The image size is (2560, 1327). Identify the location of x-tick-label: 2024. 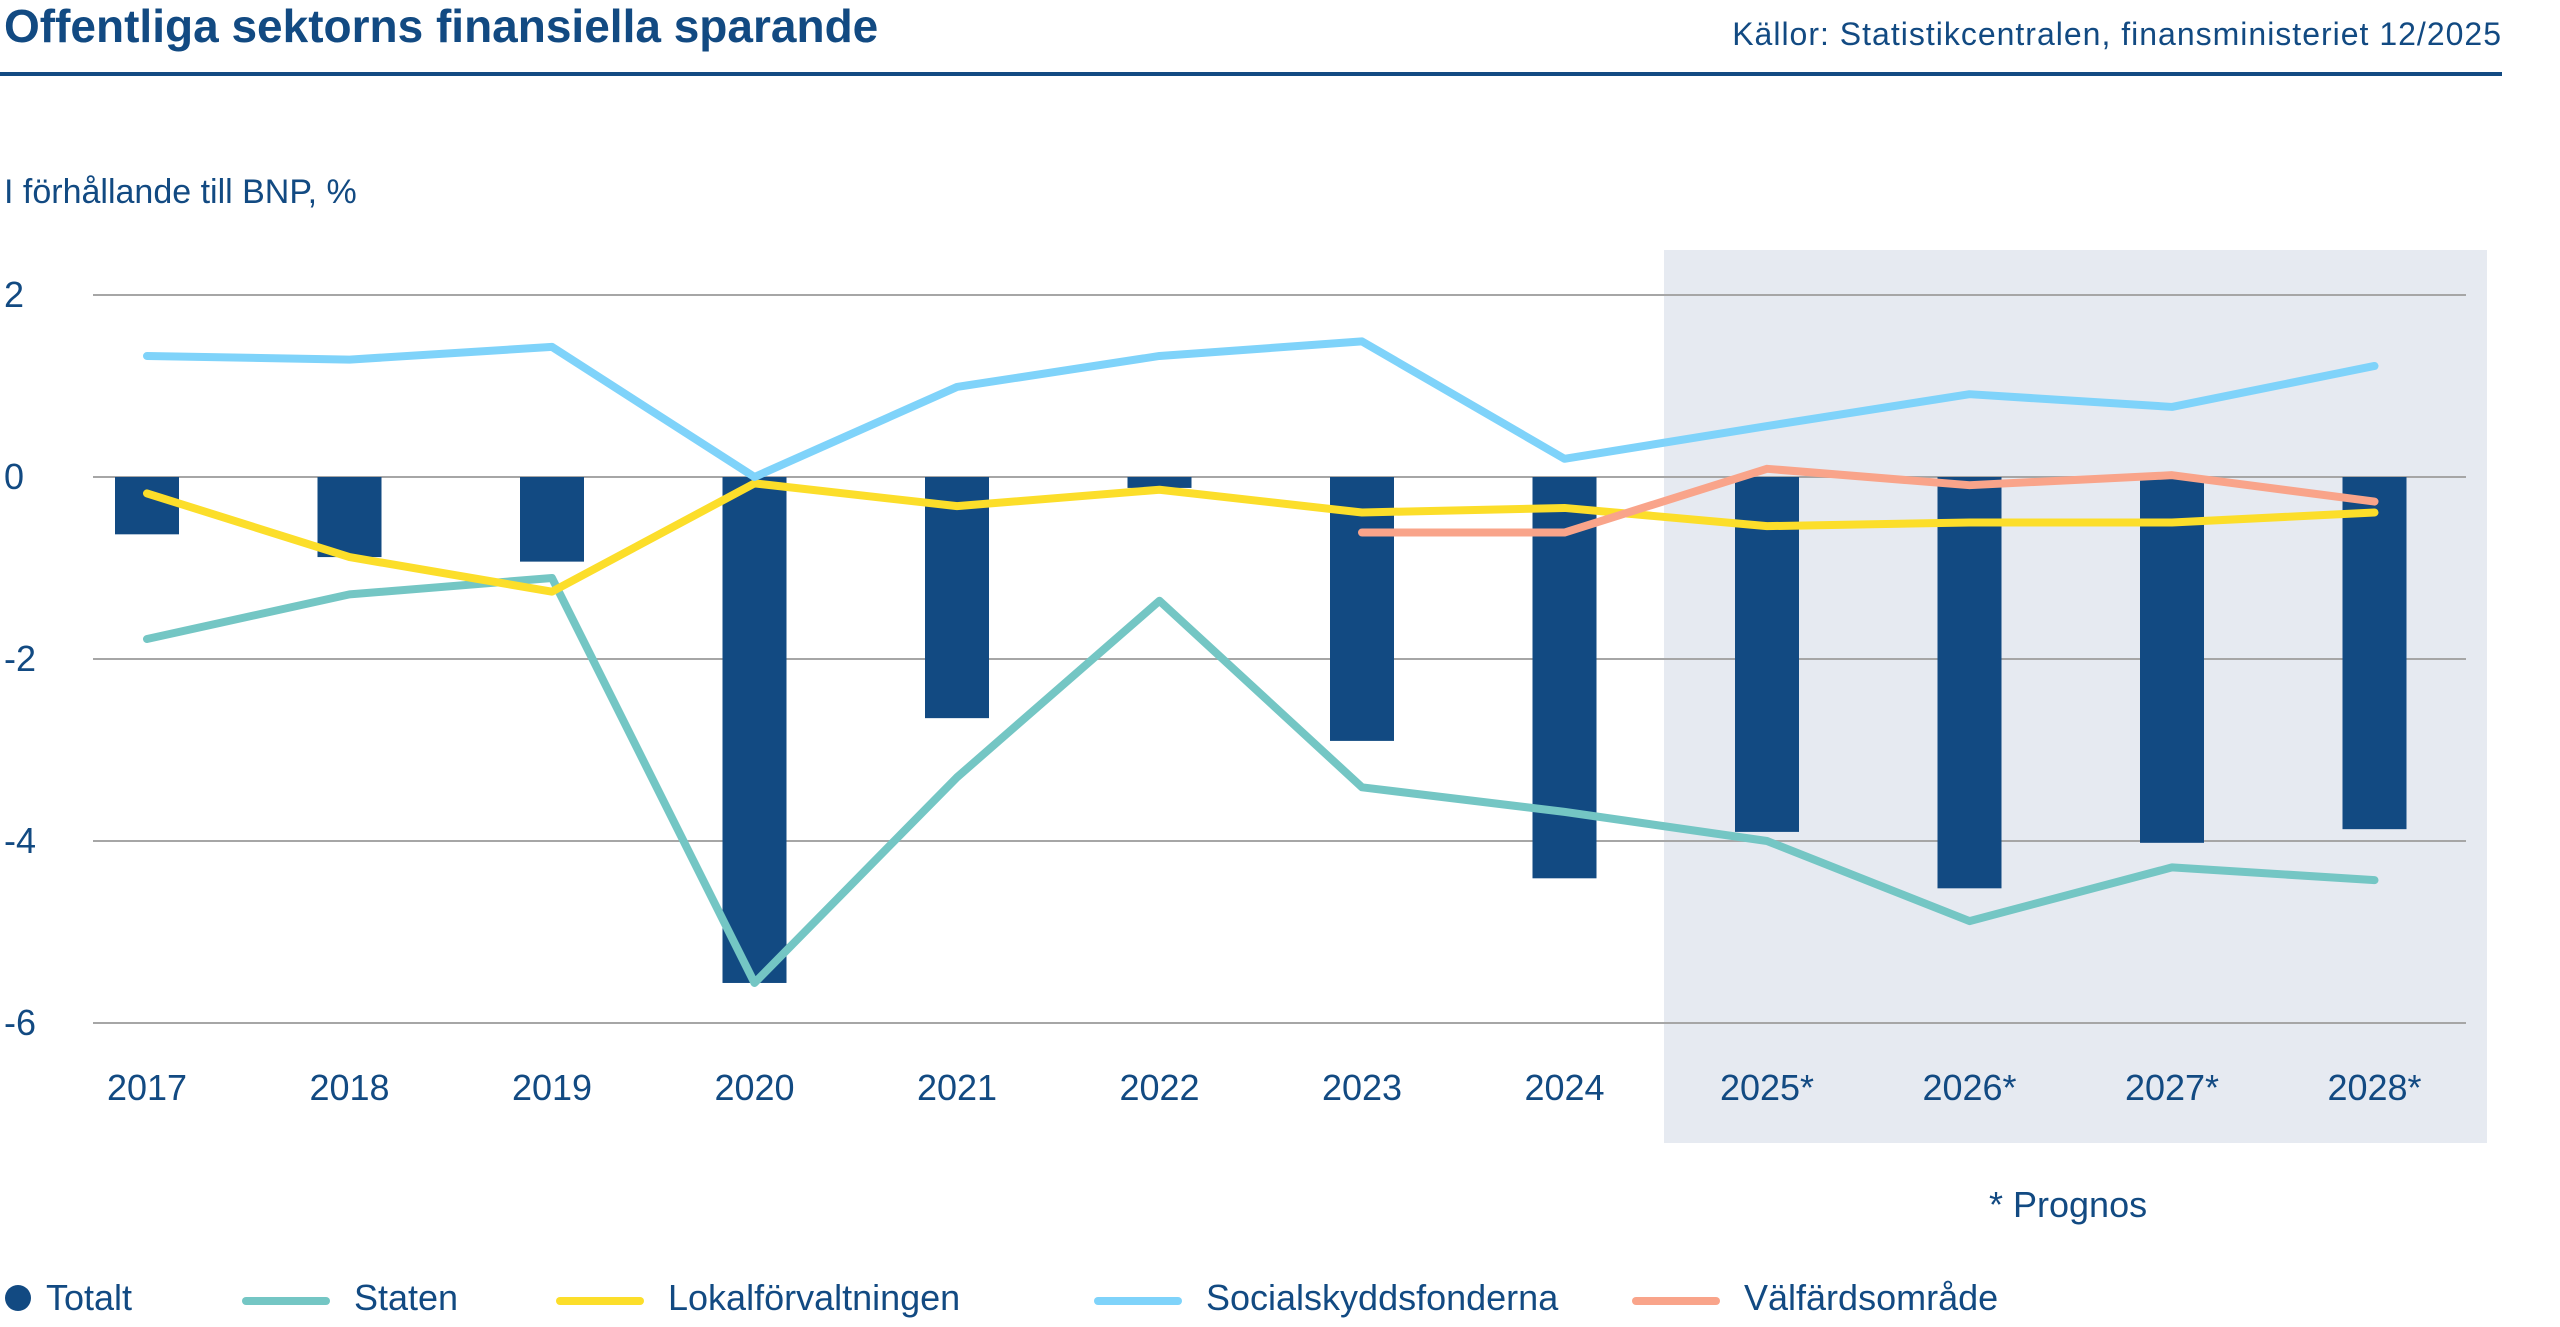
(1564, 1087).